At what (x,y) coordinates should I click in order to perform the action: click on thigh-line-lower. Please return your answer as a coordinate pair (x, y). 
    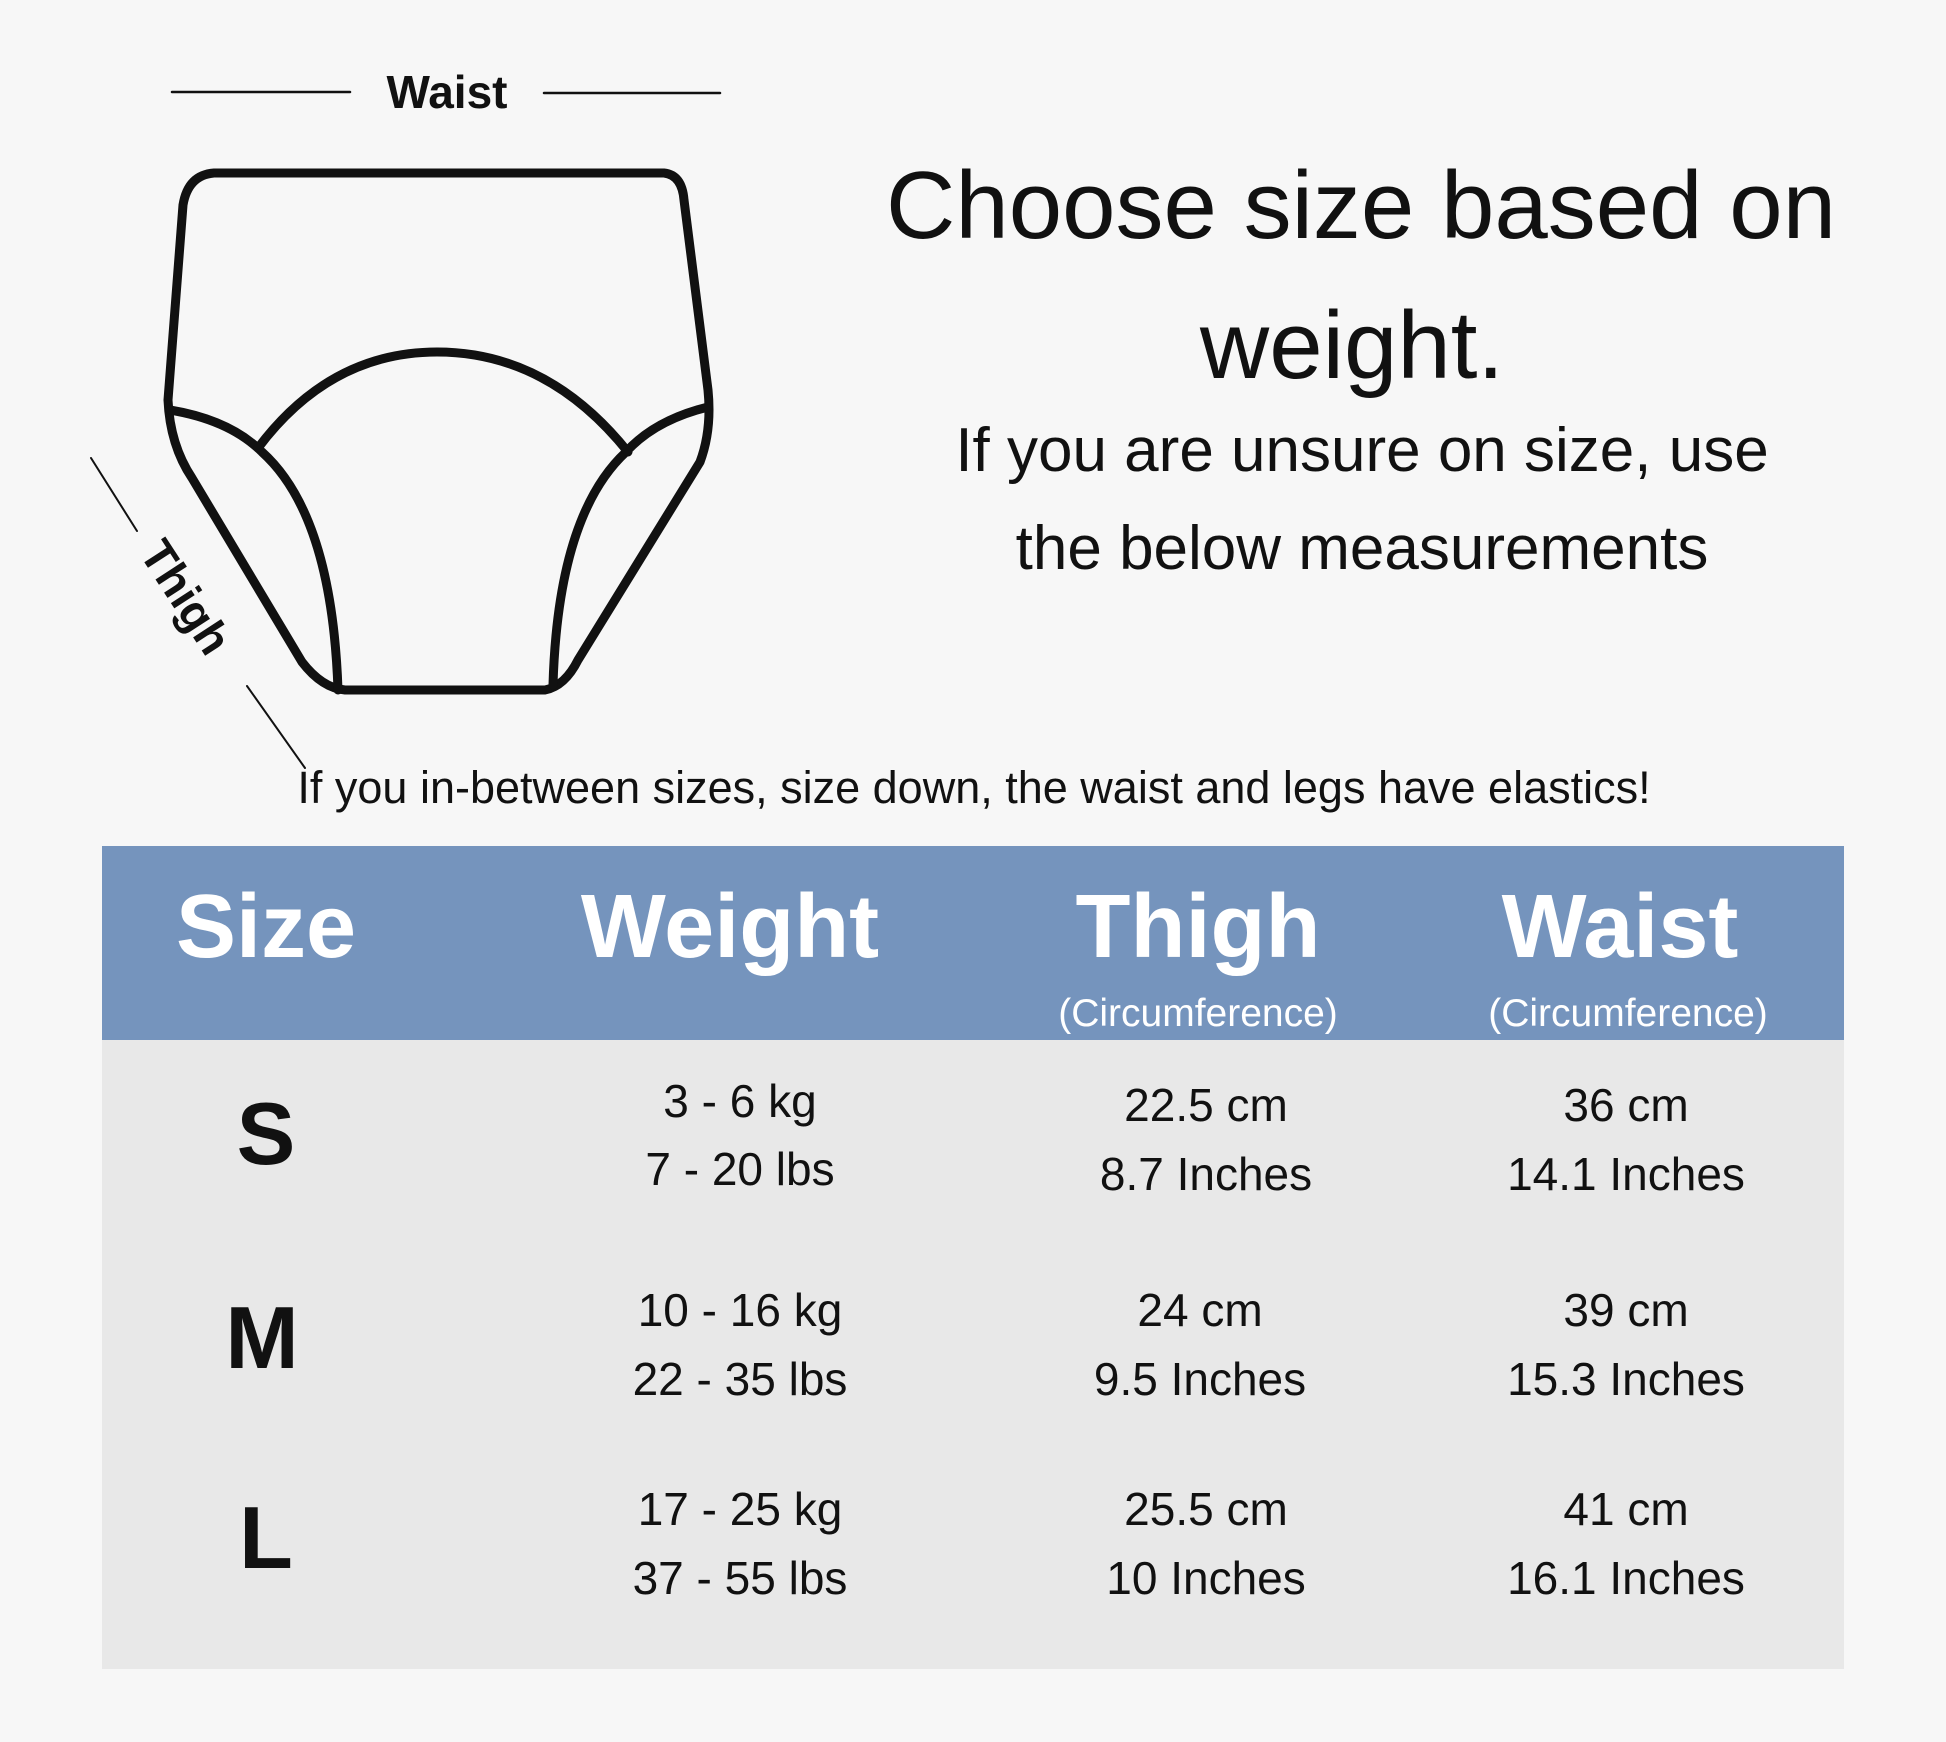
    Looking at the image, I should click on (276, 727).